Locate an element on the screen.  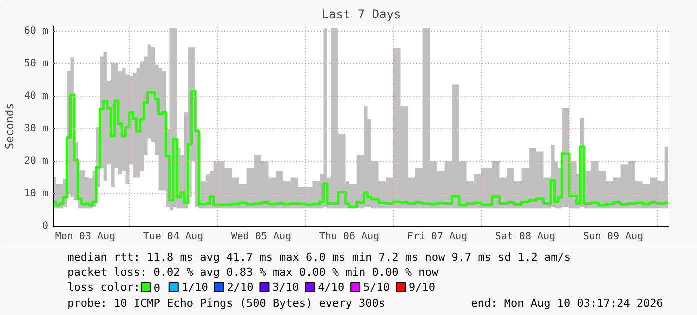
y-tick-label: 30 m is located at coordinates (36, 128).